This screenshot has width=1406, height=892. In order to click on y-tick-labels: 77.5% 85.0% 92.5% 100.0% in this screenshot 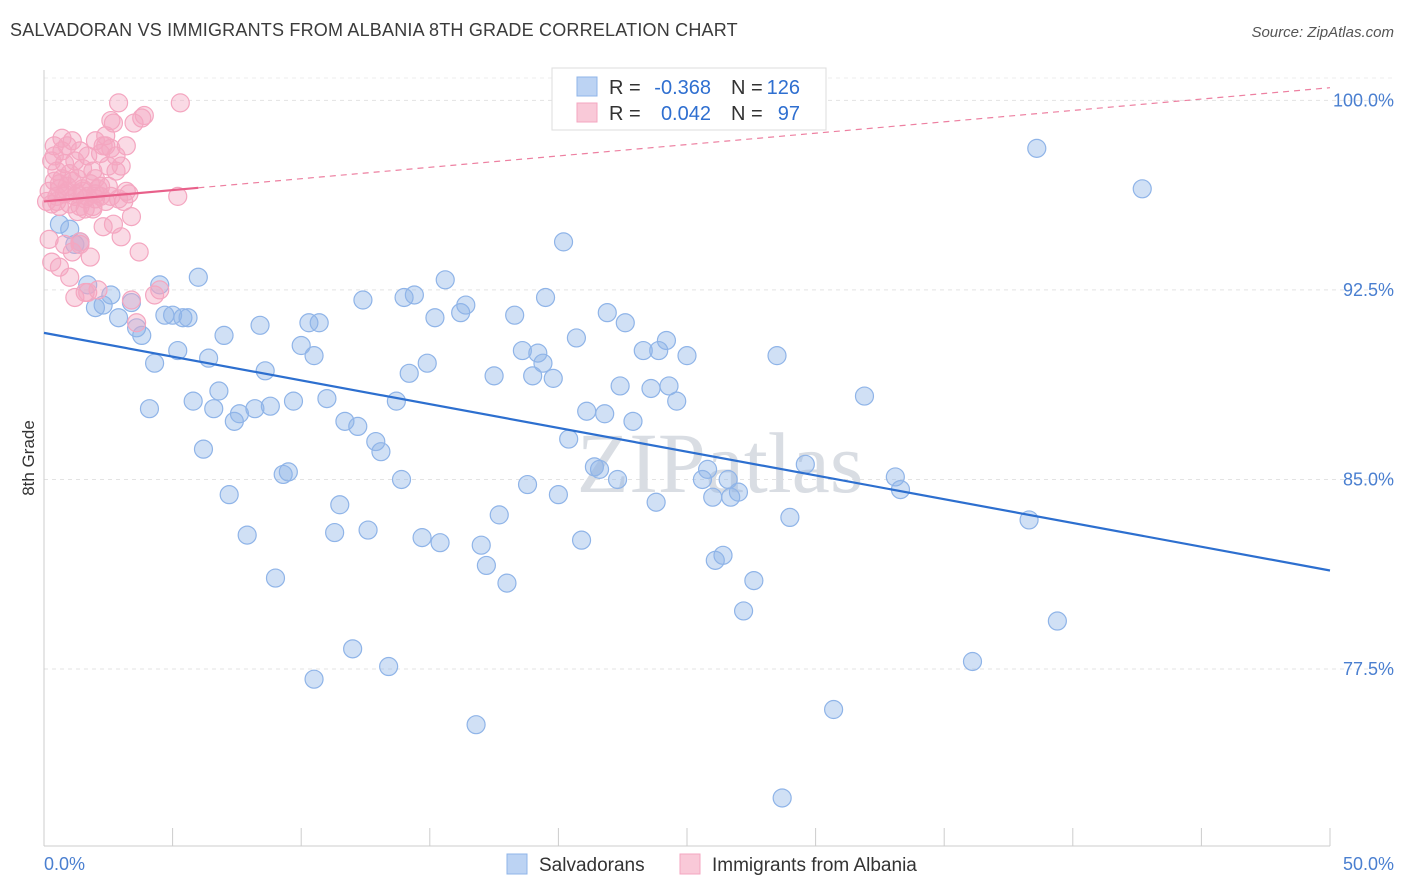, I will do `click(1363, 384)`.